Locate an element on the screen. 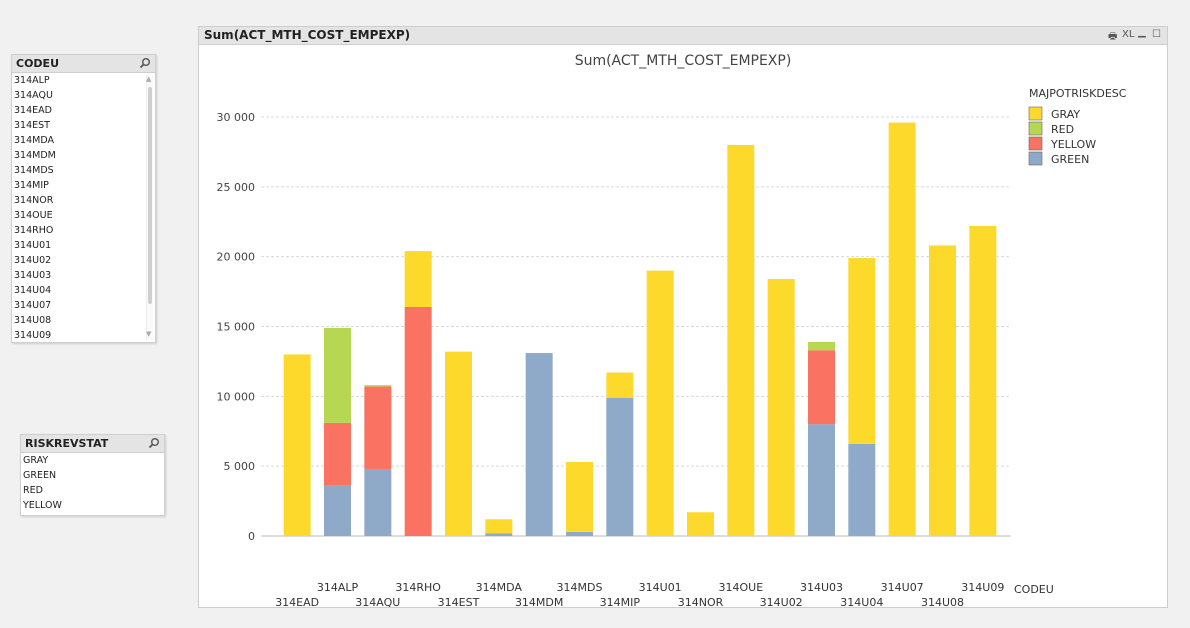  x-tick-label: 314MDS is located at coordinates (580, 587).